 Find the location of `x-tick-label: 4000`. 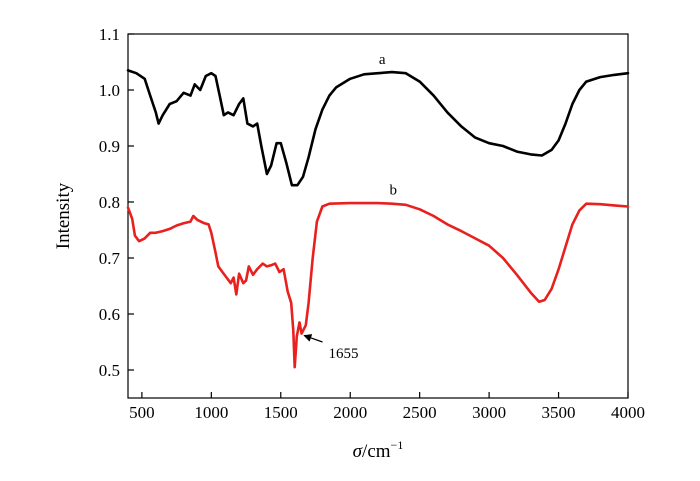

x-tick-label: 4000 is located at coordinates (628, 412).